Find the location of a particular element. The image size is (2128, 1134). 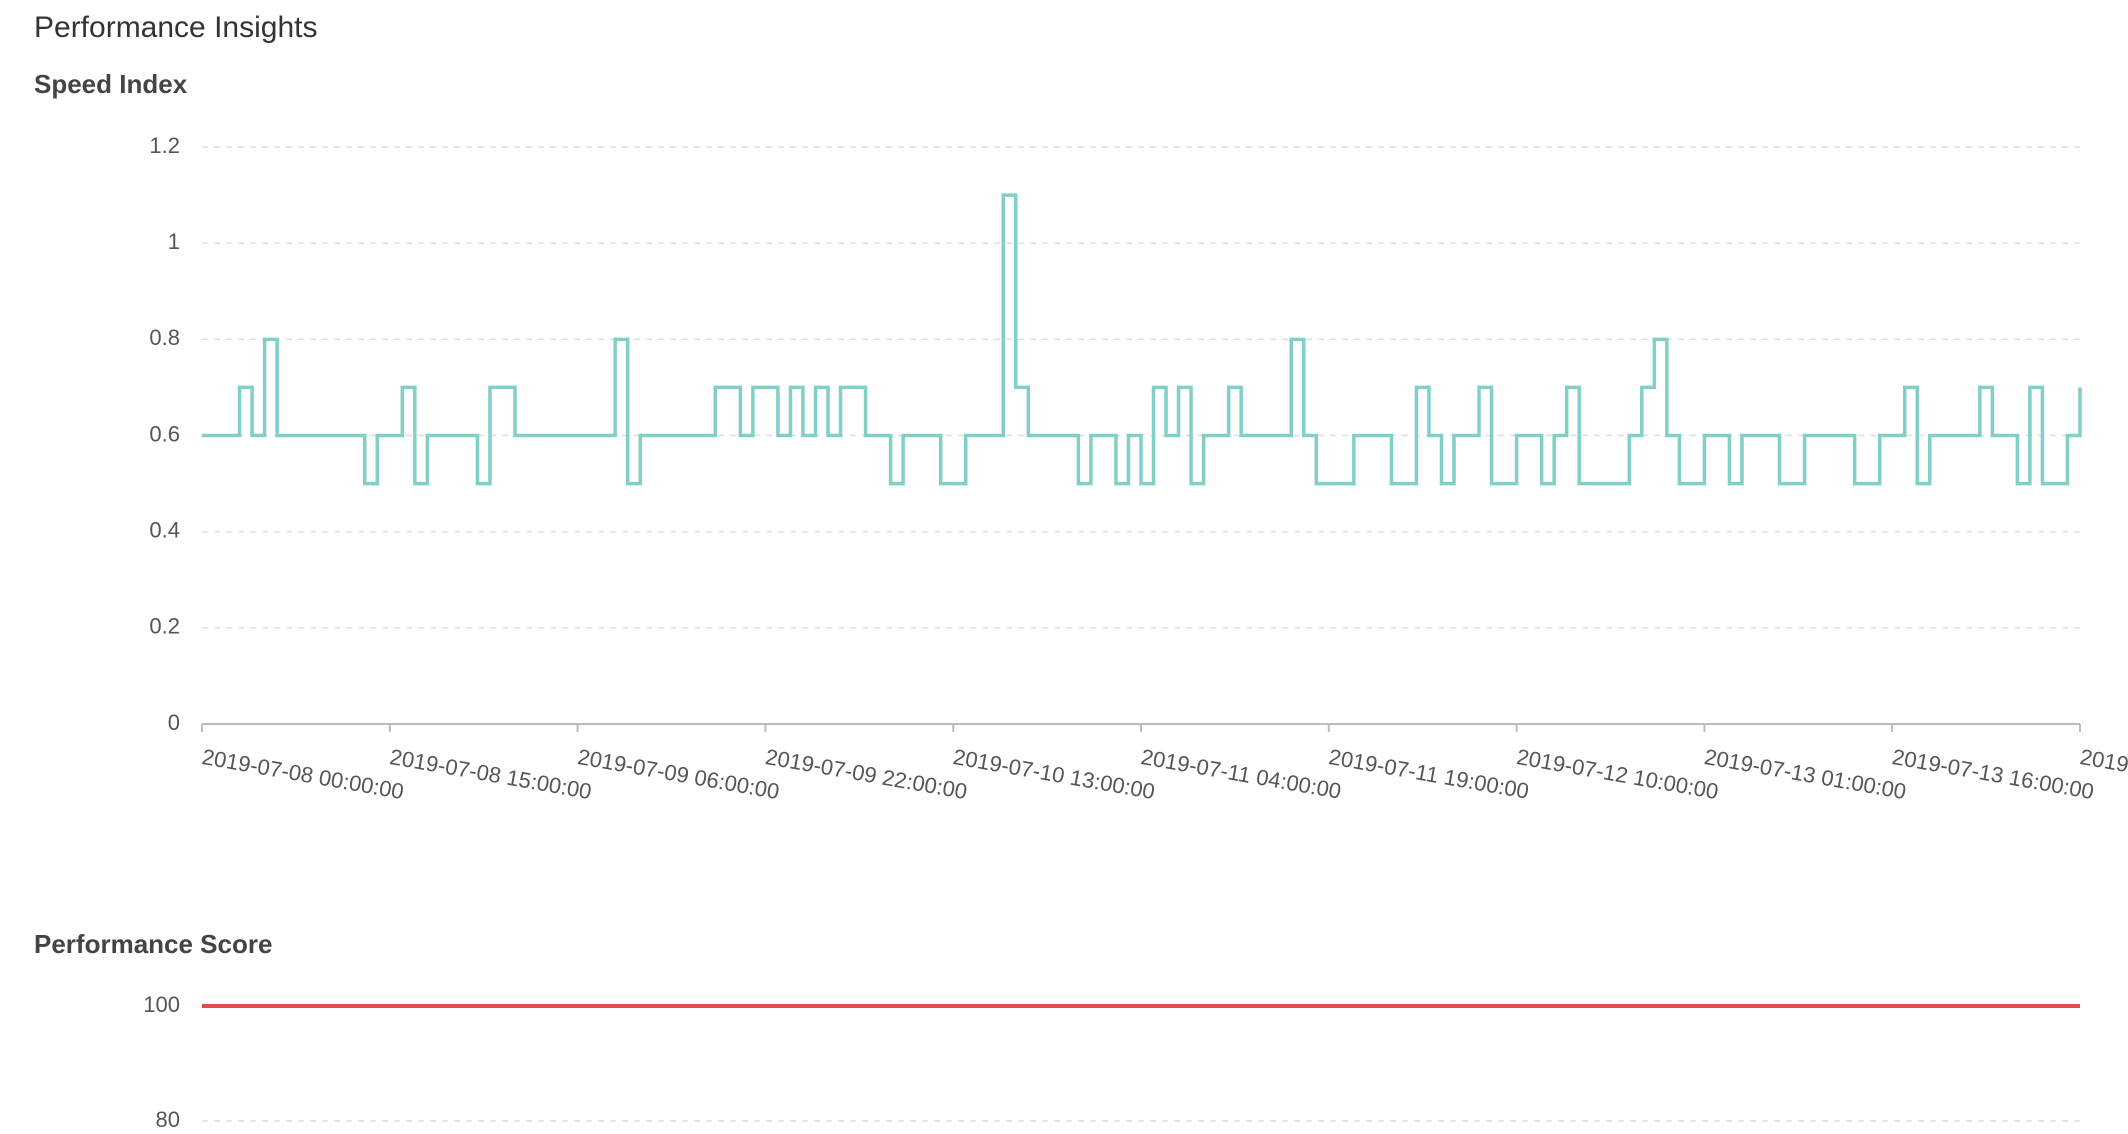

x-tick-label: 2019-07-11 19:00:00 is located at coordinates (1429, 774).